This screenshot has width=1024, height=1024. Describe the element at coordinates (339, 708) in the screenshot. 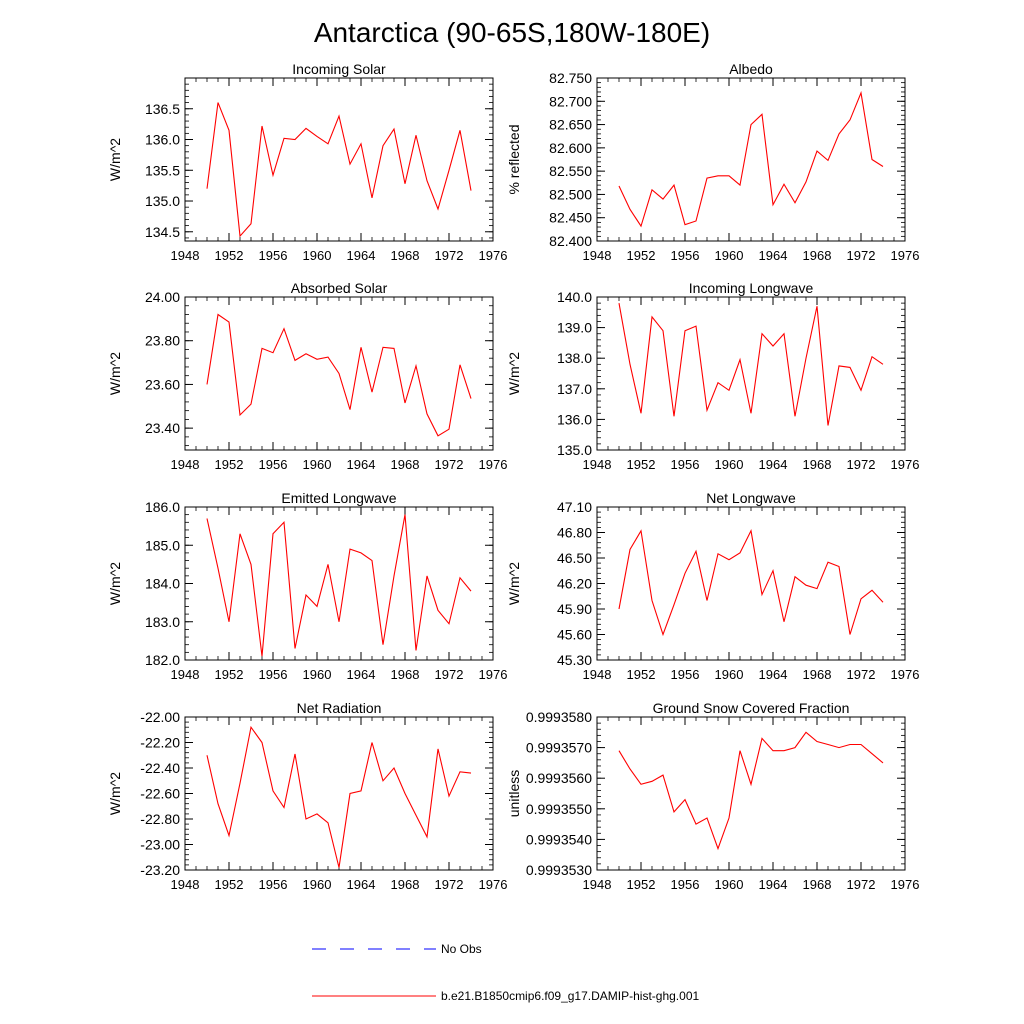

I see `panel-title: Net Radiation` at that location.